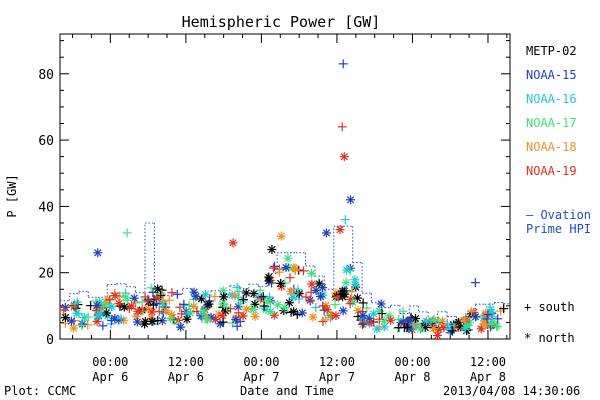  I want to click on legend-entry: NOAA-19, so click(551, 171).